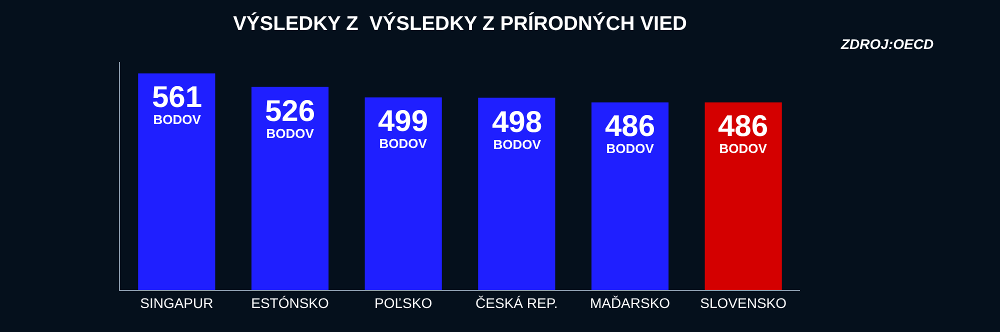 This screenshot has width=1000, height=332. I want to click on x-tick-label: POĽSKO, so click(403, 302).